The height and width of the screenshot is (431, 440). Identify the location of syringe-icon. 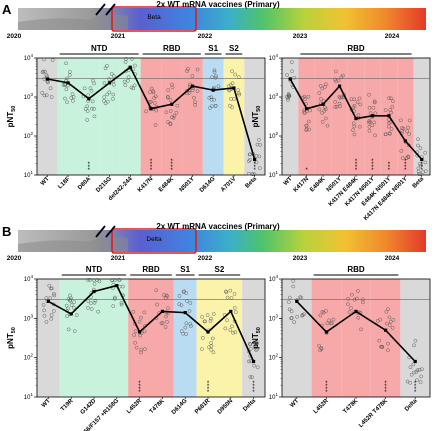
(100, 9).